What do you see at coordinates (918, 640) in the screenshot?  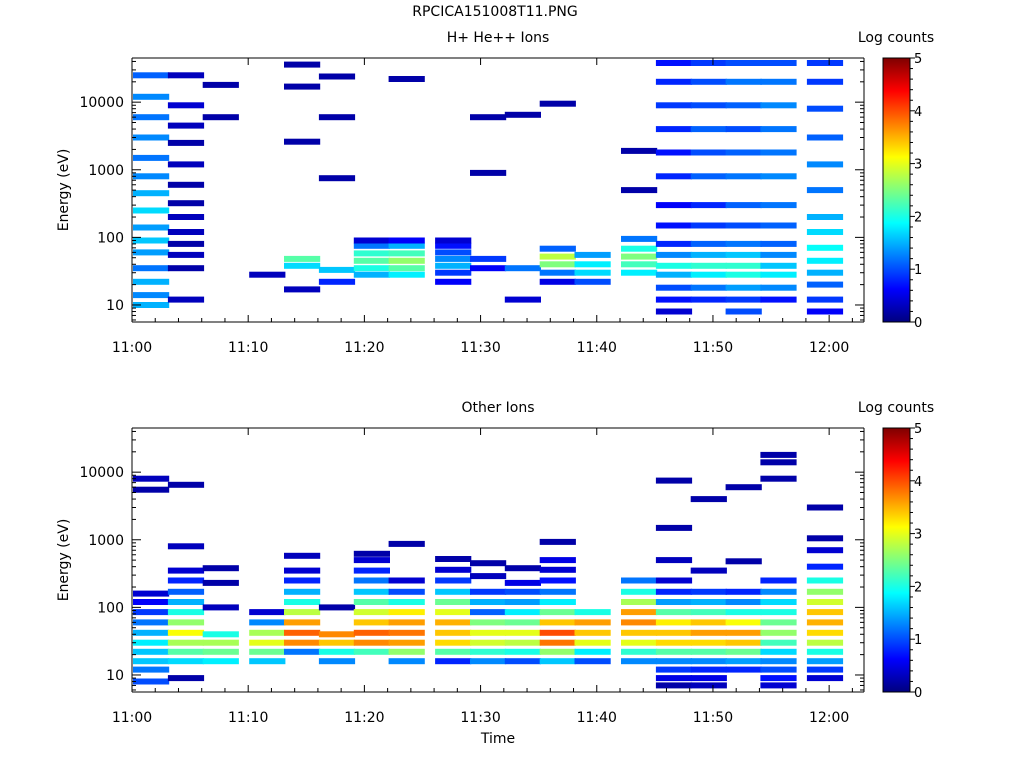 I see `colorbar-tick-label: 1` at bounding box center [918, 640].